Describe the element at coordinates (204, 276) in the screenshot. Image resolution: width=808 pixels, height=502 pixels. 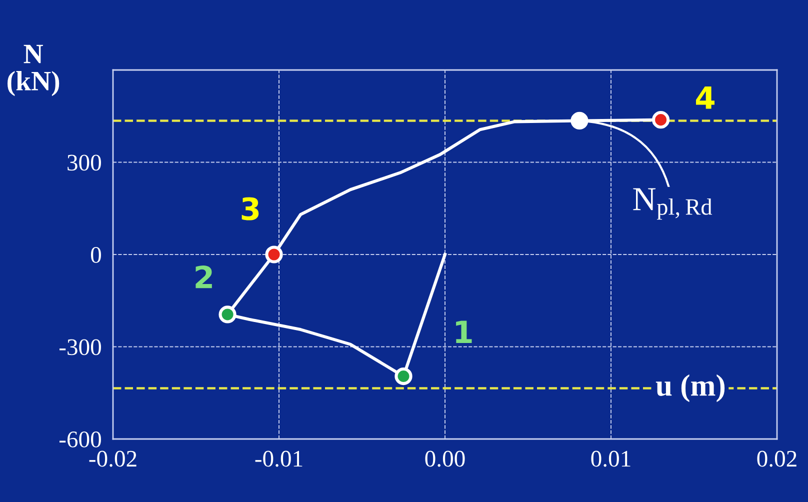
I see `annotation: 2` at that location.